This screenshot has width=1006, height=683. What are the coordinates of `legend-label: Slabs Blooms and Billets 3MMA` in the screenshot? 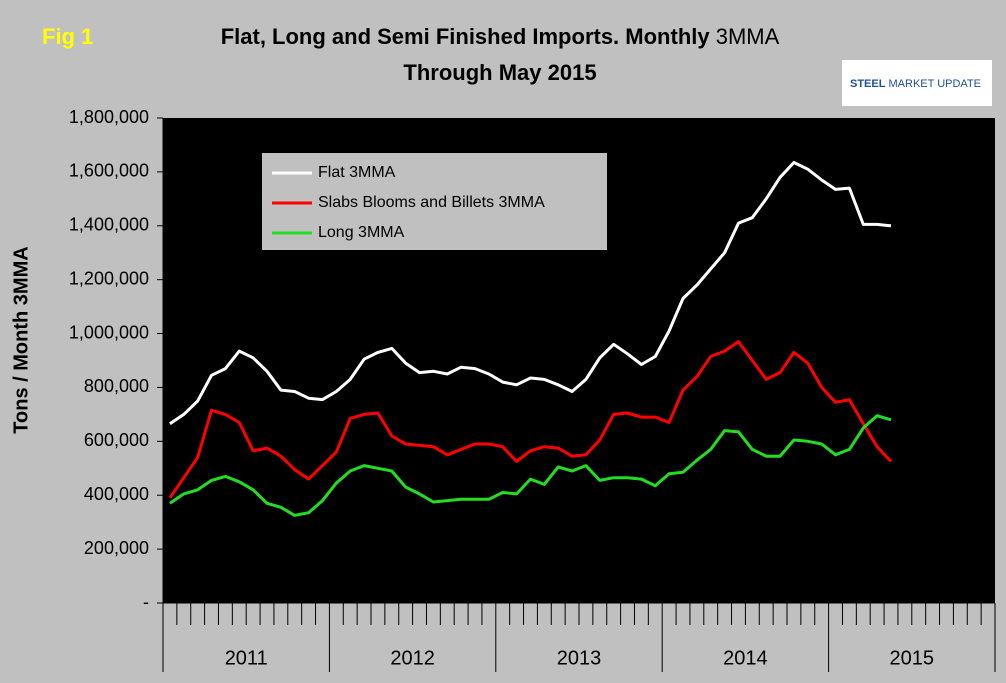 It's located at (431, 202).